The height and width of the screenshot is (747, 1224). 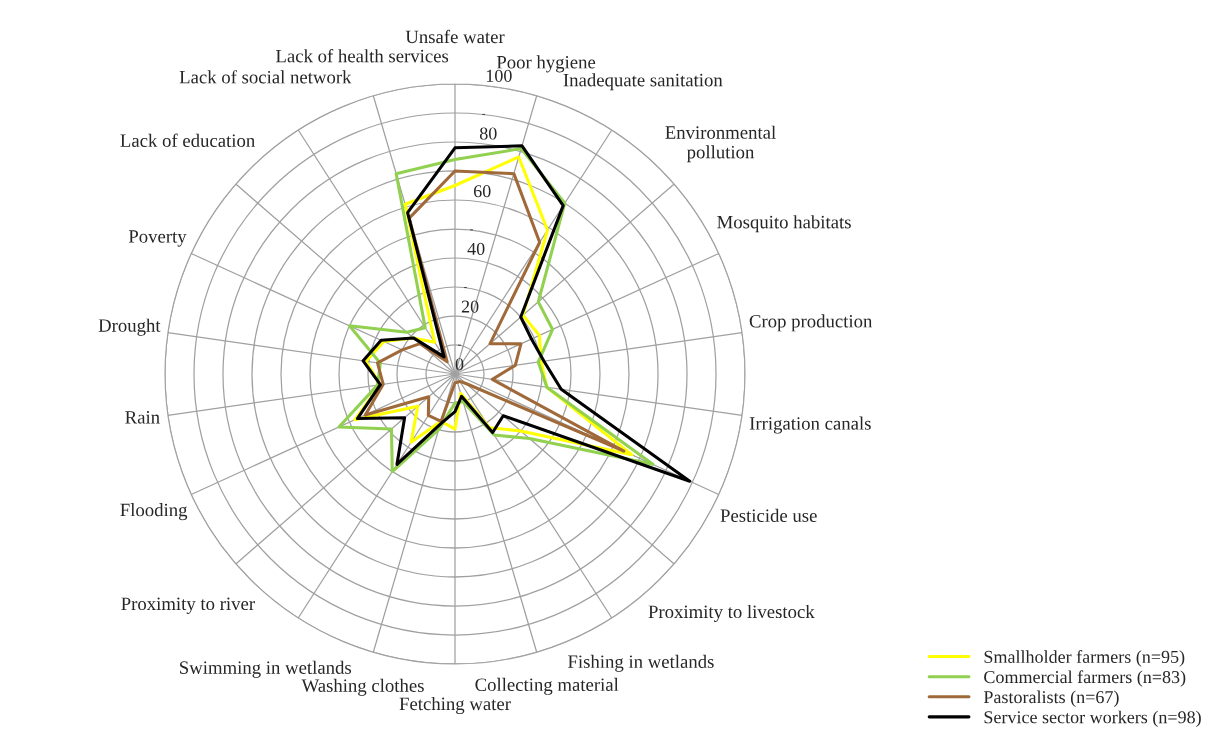 I want to click on spoke-label: Unsafe water, so click(x=455, y=36).